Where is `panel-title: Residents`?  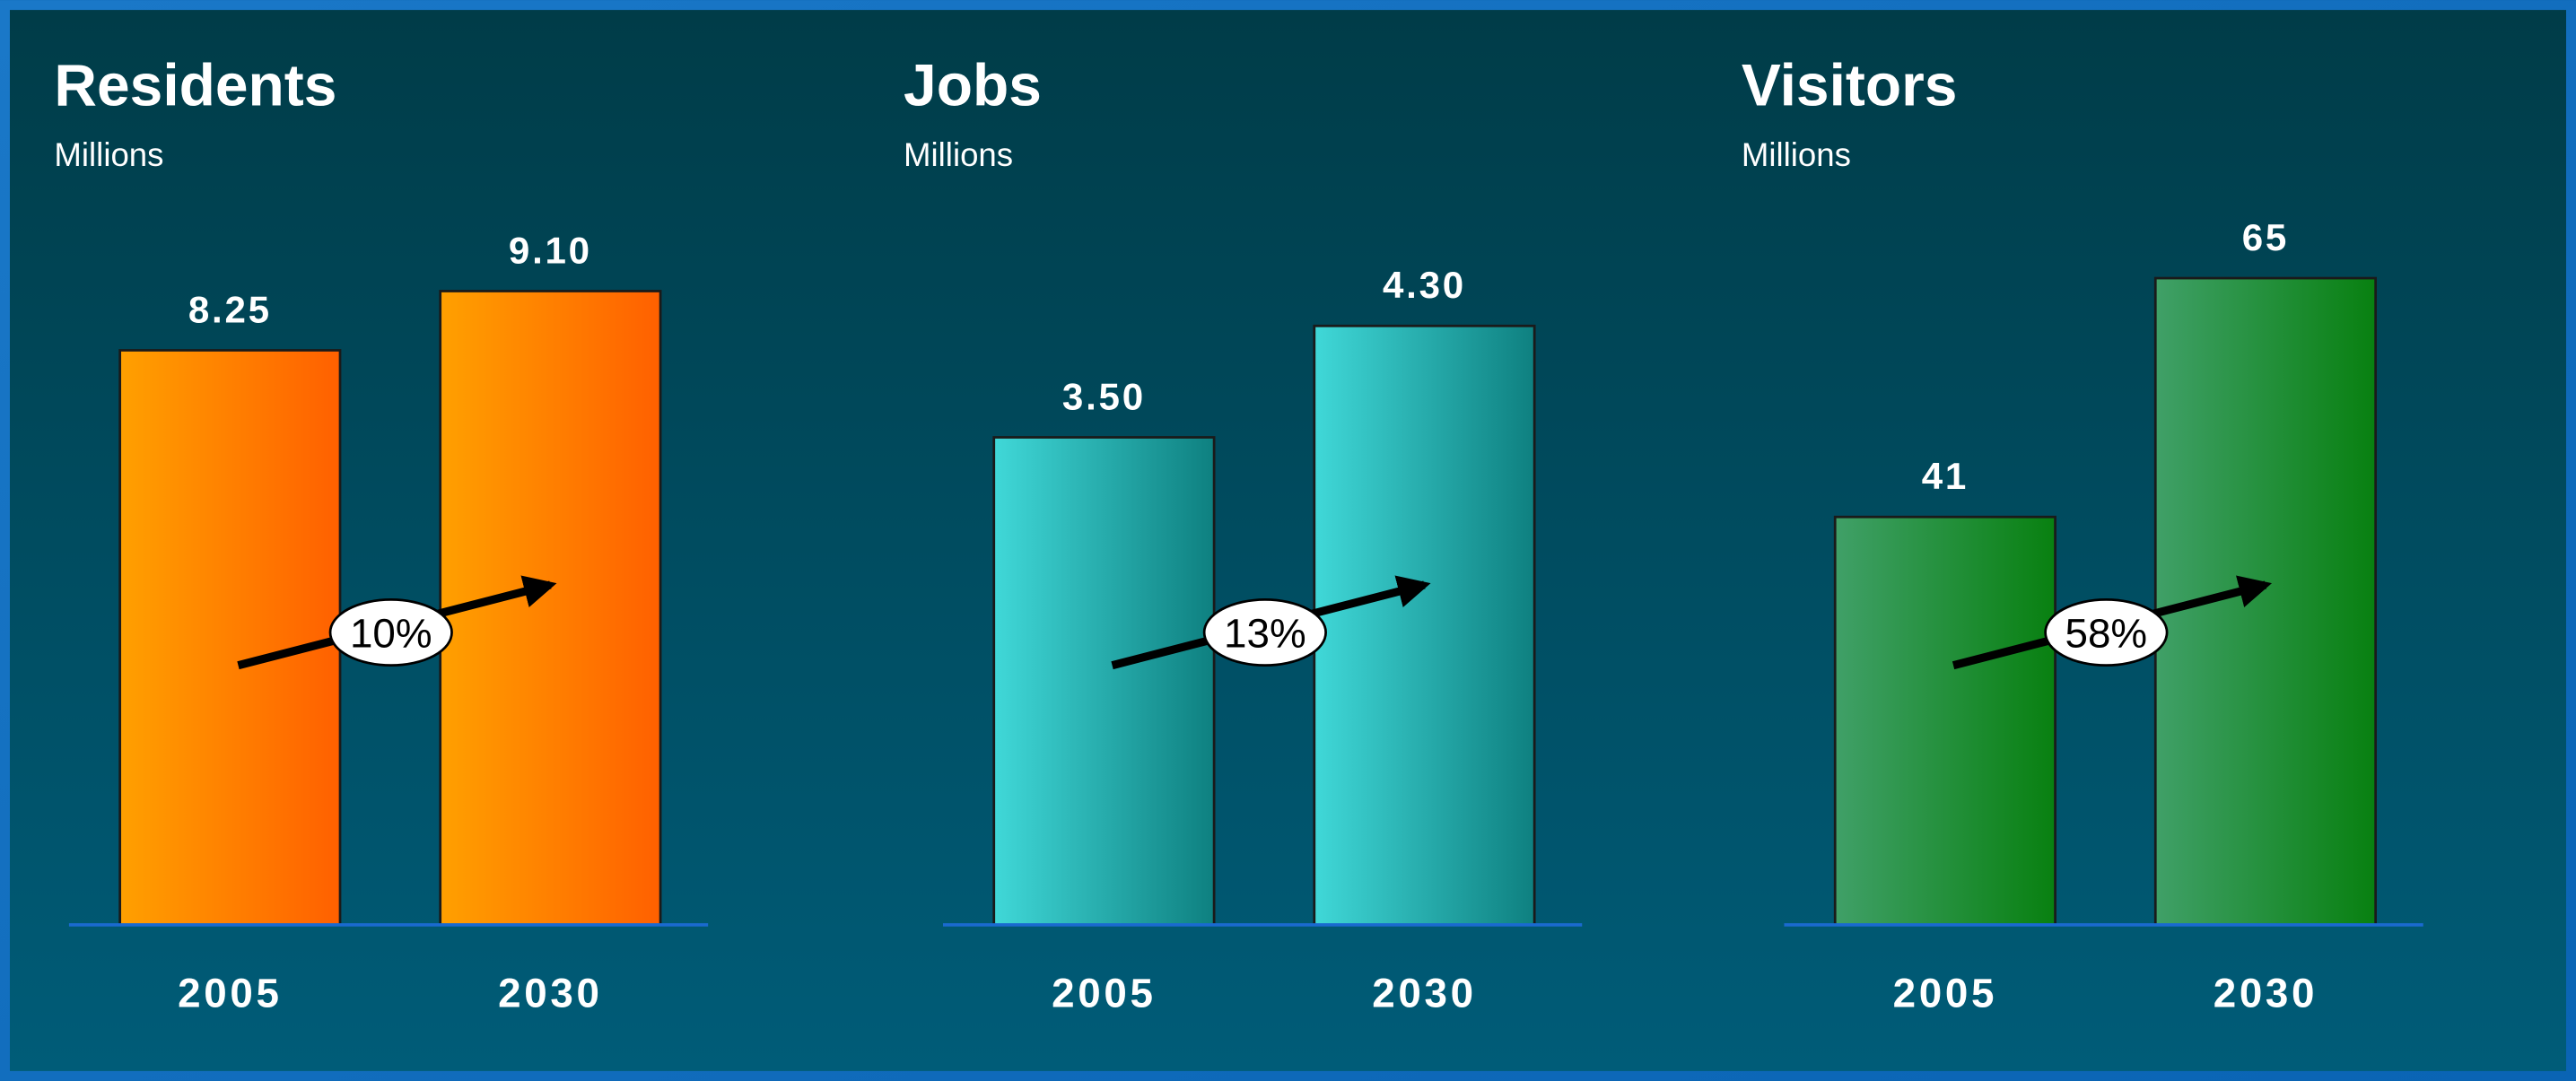 panel-title: Residents is located at coordinates (195, 84).